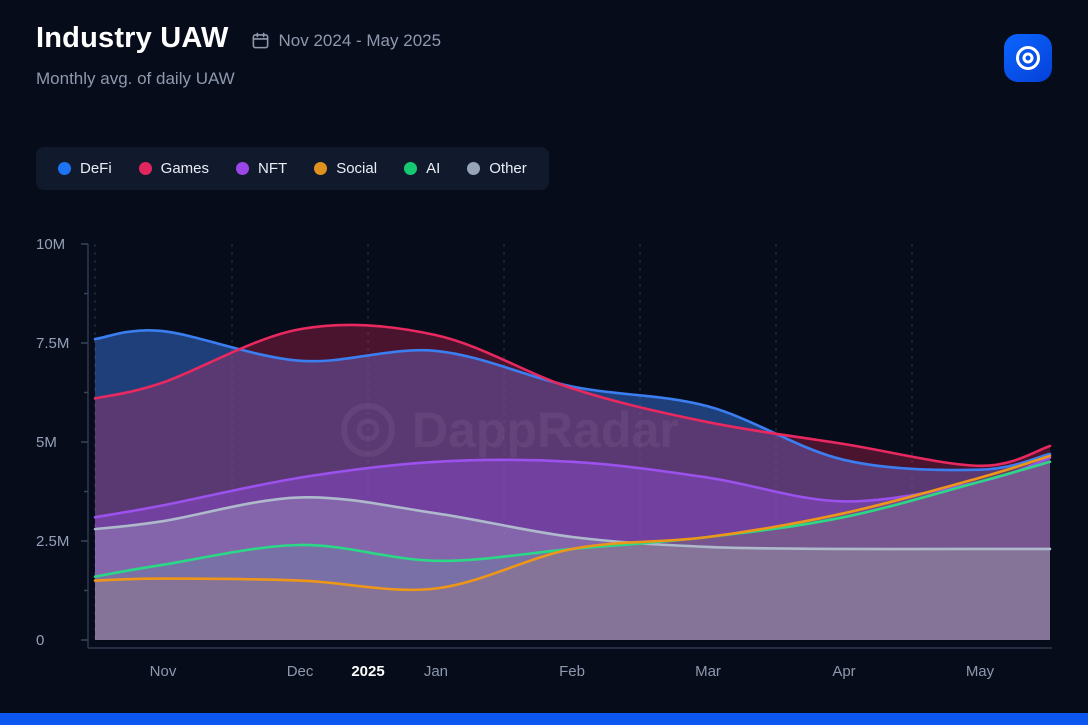 The width and height of the screenshot is (1088, 725). I want to click on legend-item-other: Other, so click(497, 168).